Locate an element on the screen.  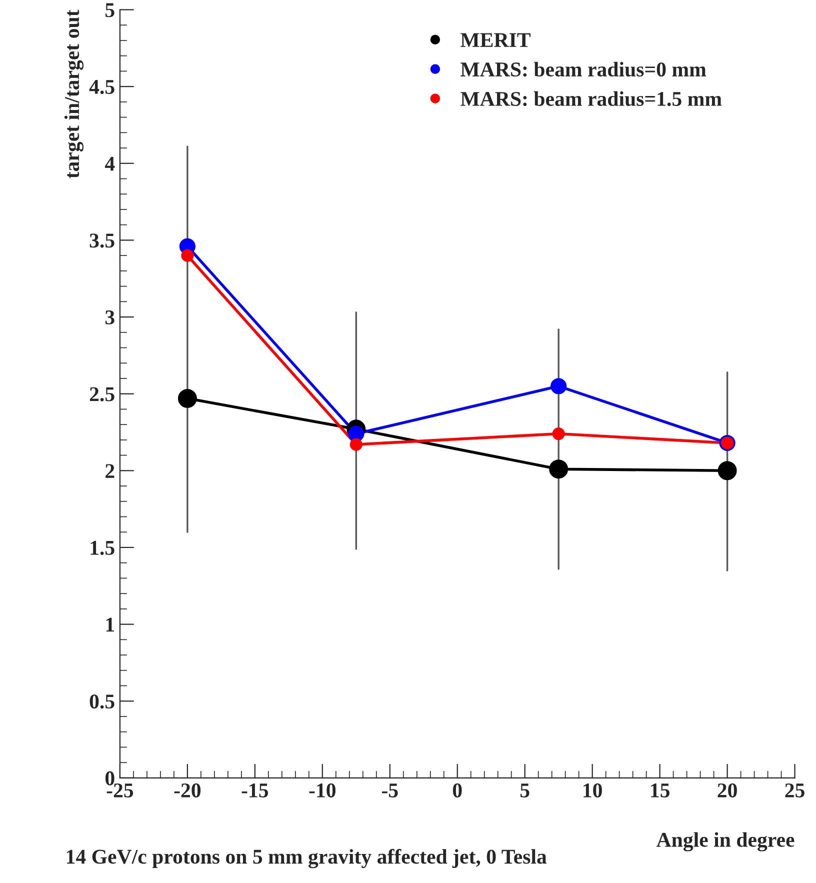
x-tick-label: -25 is located at coordinates (120, 790).